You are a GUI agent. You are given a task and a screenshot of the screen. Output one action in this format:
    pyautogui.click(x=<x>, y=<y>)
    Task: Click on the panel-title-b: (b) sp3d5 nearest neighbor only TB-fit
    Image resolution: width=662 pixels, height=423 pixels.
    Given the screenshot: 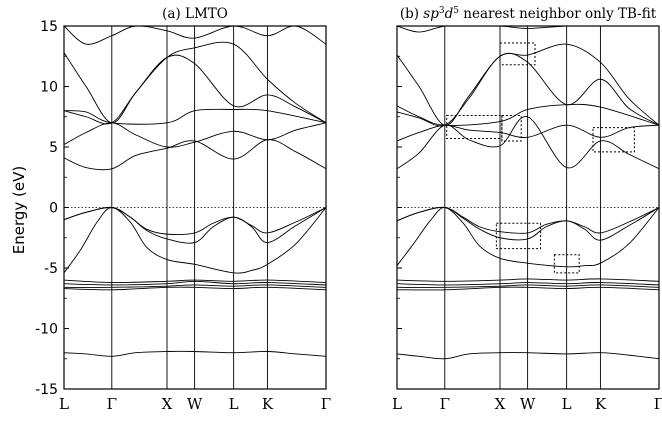 What is the action you would take?
    pyautogui.click(x=528, y=14)
    